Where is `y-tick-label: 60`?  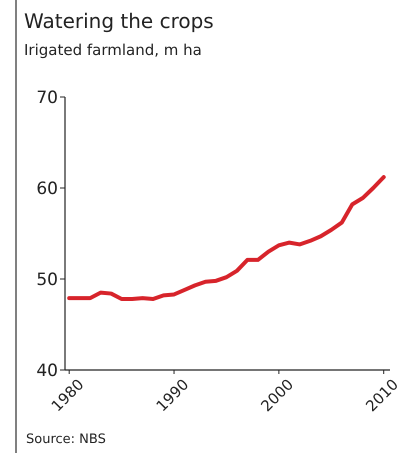 y-tick-label: 60 is located at coordinates (47, 188).